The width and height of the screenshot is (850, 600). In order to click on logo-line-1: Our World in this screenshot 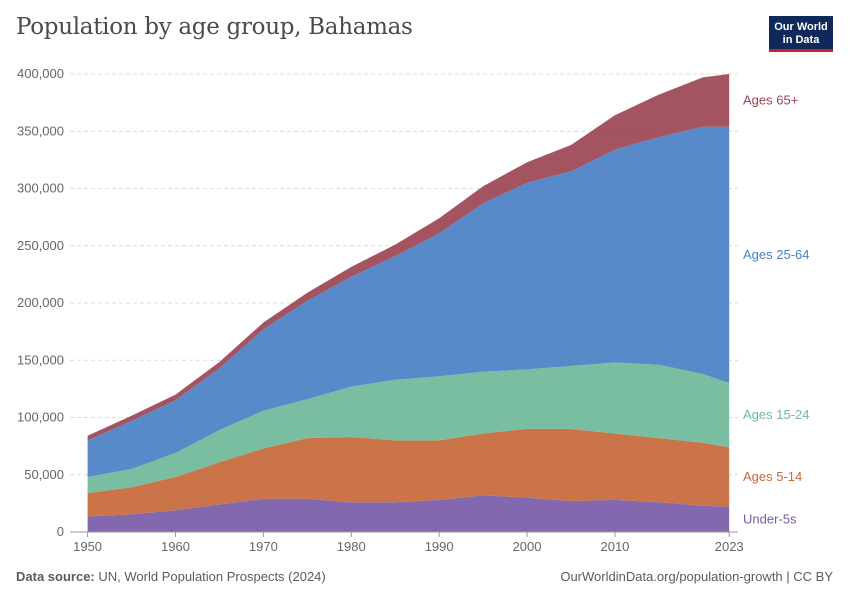, I will do `click(801, 27)`.